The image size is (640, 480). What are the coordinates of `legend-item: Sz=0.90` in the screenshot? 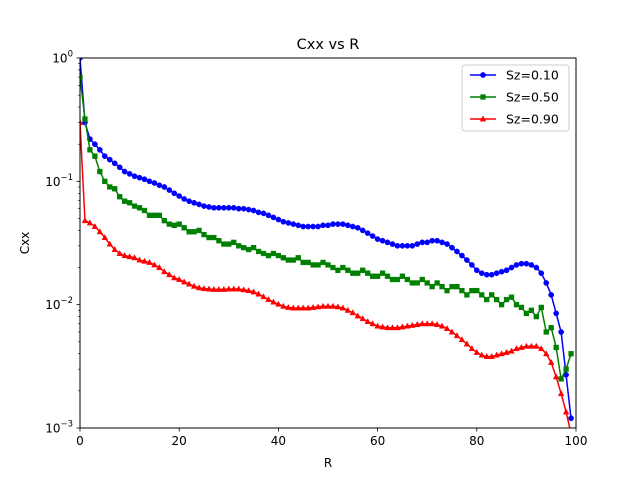 It's located at (514, 119).